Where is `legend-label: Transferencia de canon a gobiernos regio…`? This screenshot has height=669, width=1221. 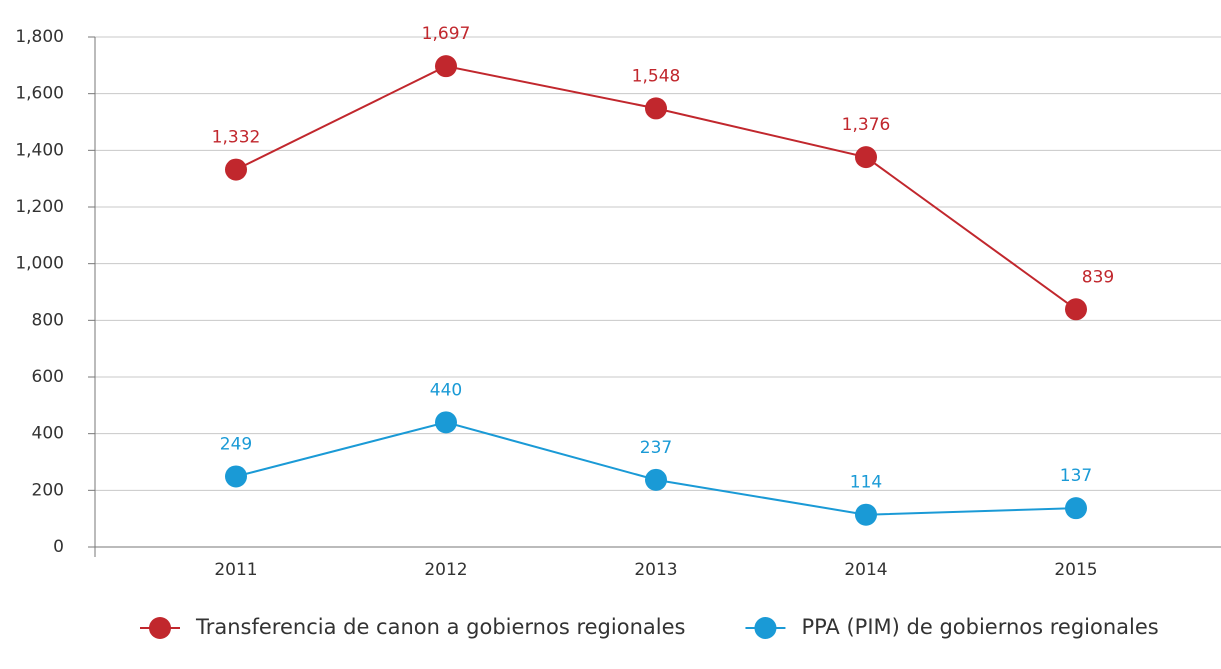
legend-label: Transferencia de canon a gobiernos regio… is located at coordinates (440, 627).